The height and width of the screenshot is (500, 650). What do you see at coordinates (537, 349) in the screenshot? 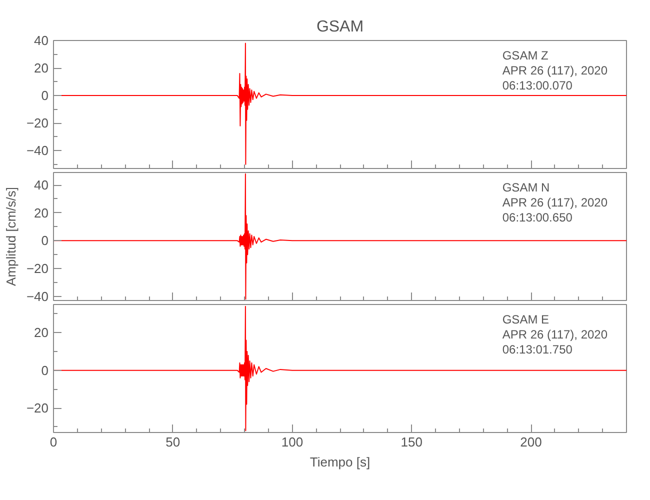
I see `annotation: 06:13:01.750` at bounding box center [537, 349].